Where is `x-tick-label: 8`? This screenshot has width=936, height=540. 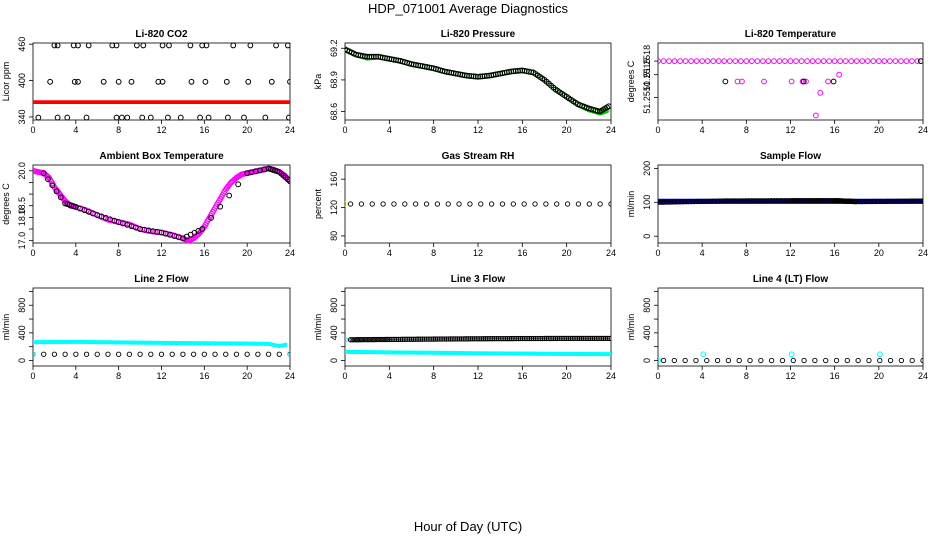
x-tick-label: 8 is located at coordinates (118, 253).